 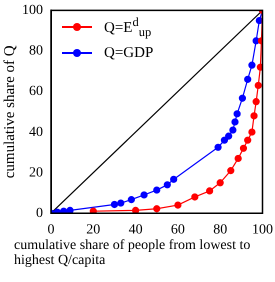 I want to click on y-tick-label: 80, so click(x=36, y=51).